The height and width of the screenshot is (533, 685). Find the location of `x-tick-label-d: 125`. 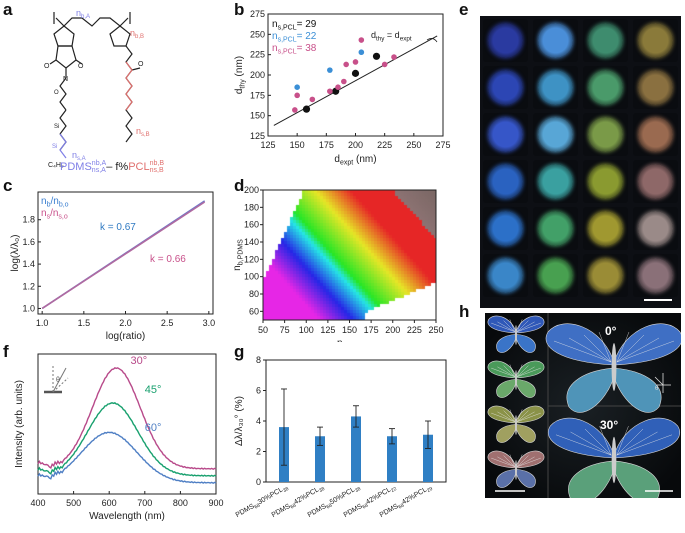

x-tick-label-d: 125 is located at coordinates (327, 330).